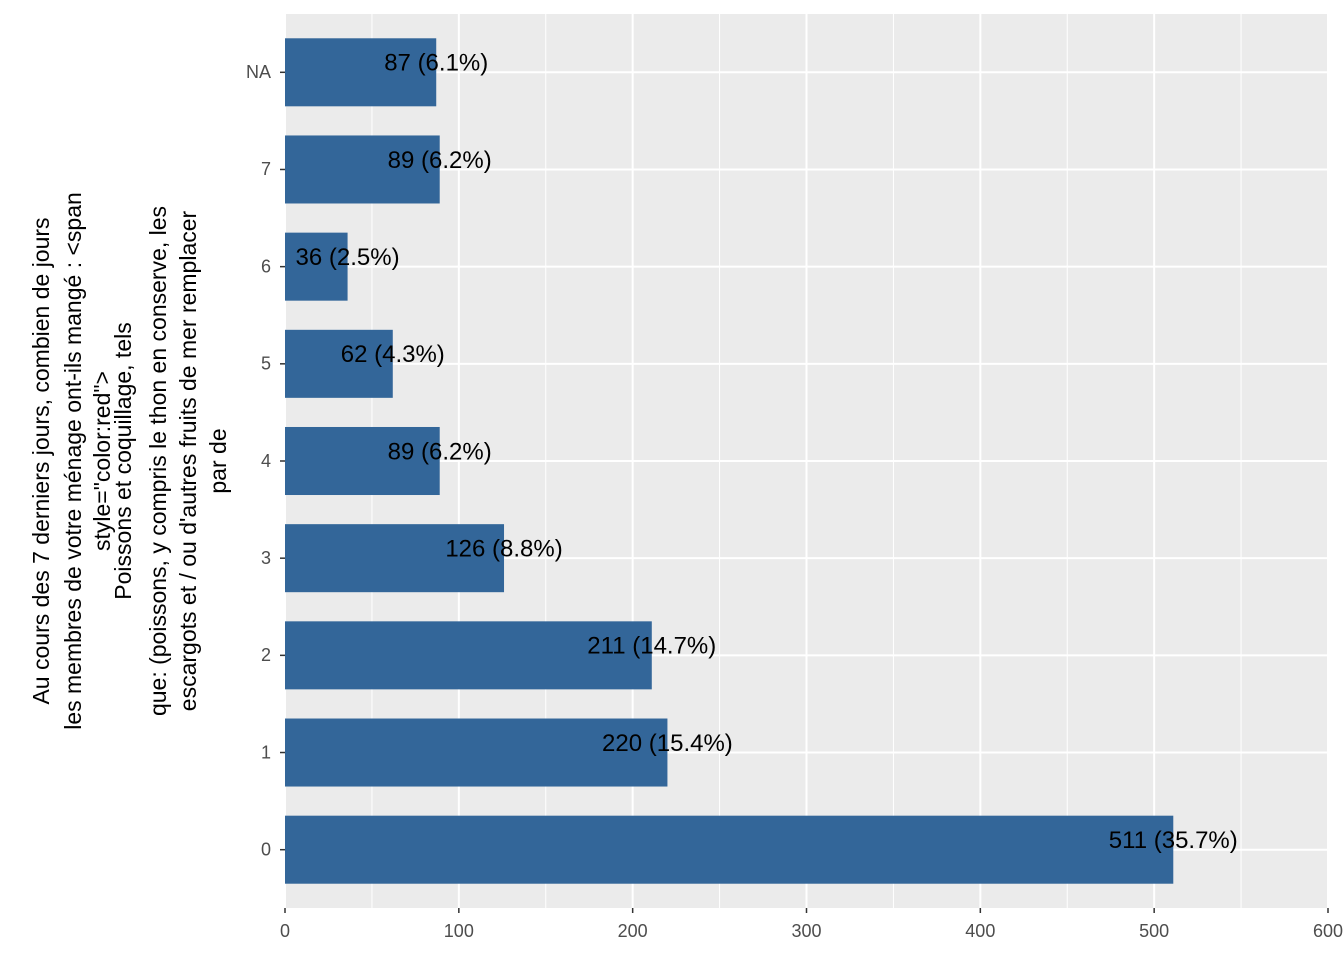 The width and height of the screenshot is (1344, 960). I want to click on y-axis-title: style="color:red">, so click(102, 461).